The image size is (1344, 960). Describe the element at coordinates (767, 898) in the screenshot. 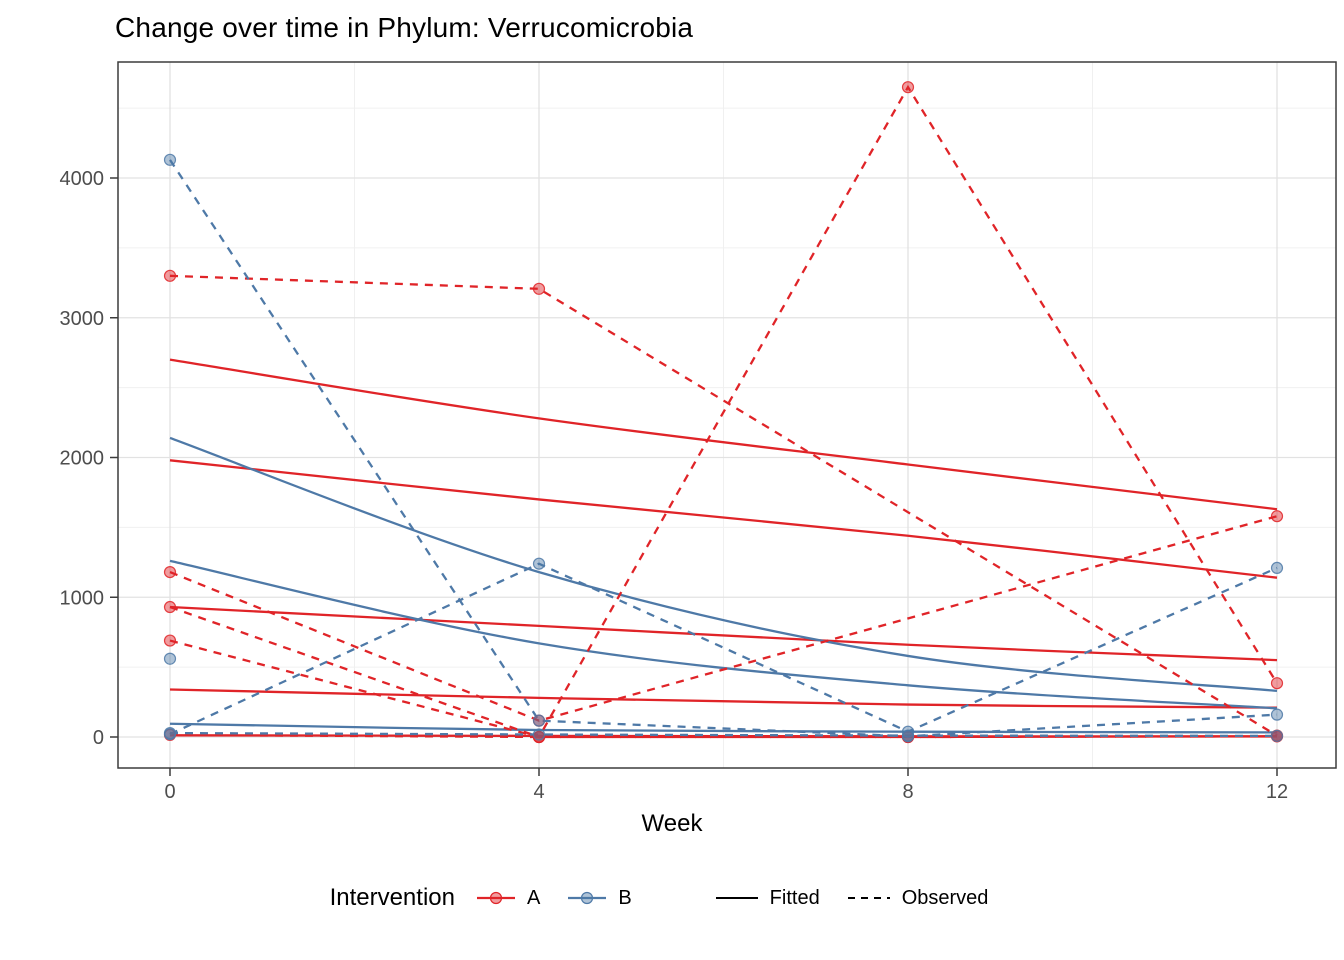

I see `legend-key-fitted: Fitted` at that location.